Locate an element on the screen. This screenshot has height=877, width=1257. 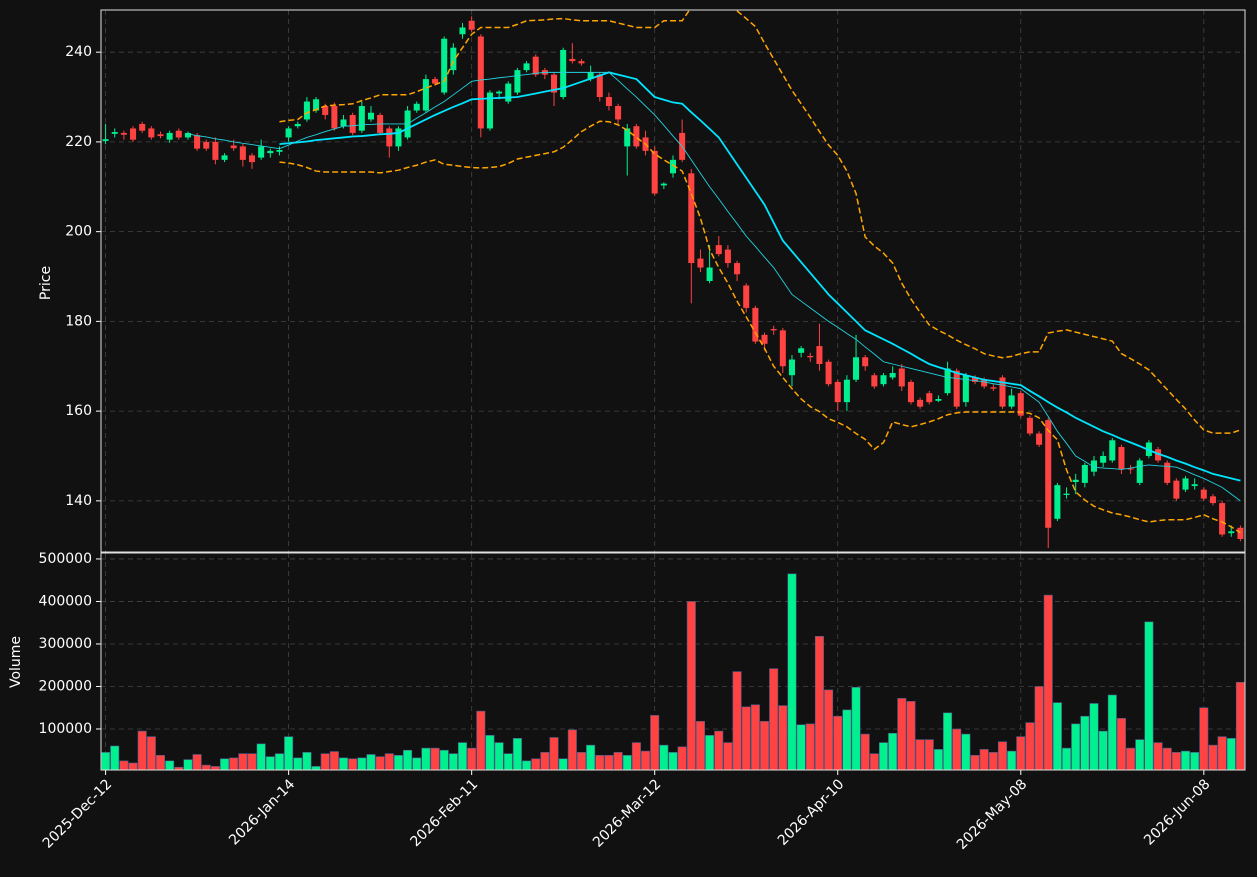
y-tick-label: 220 is located at coordinates (78, 142).